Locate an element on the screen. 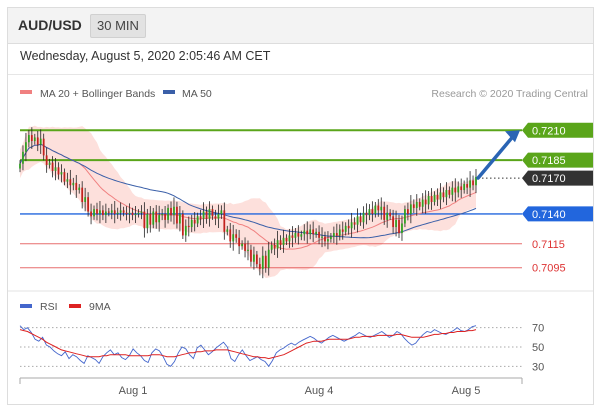 Image resolution: width=598 pixels, height=411 pixels. resistance-level-tag is located at coordinates (557, 160).